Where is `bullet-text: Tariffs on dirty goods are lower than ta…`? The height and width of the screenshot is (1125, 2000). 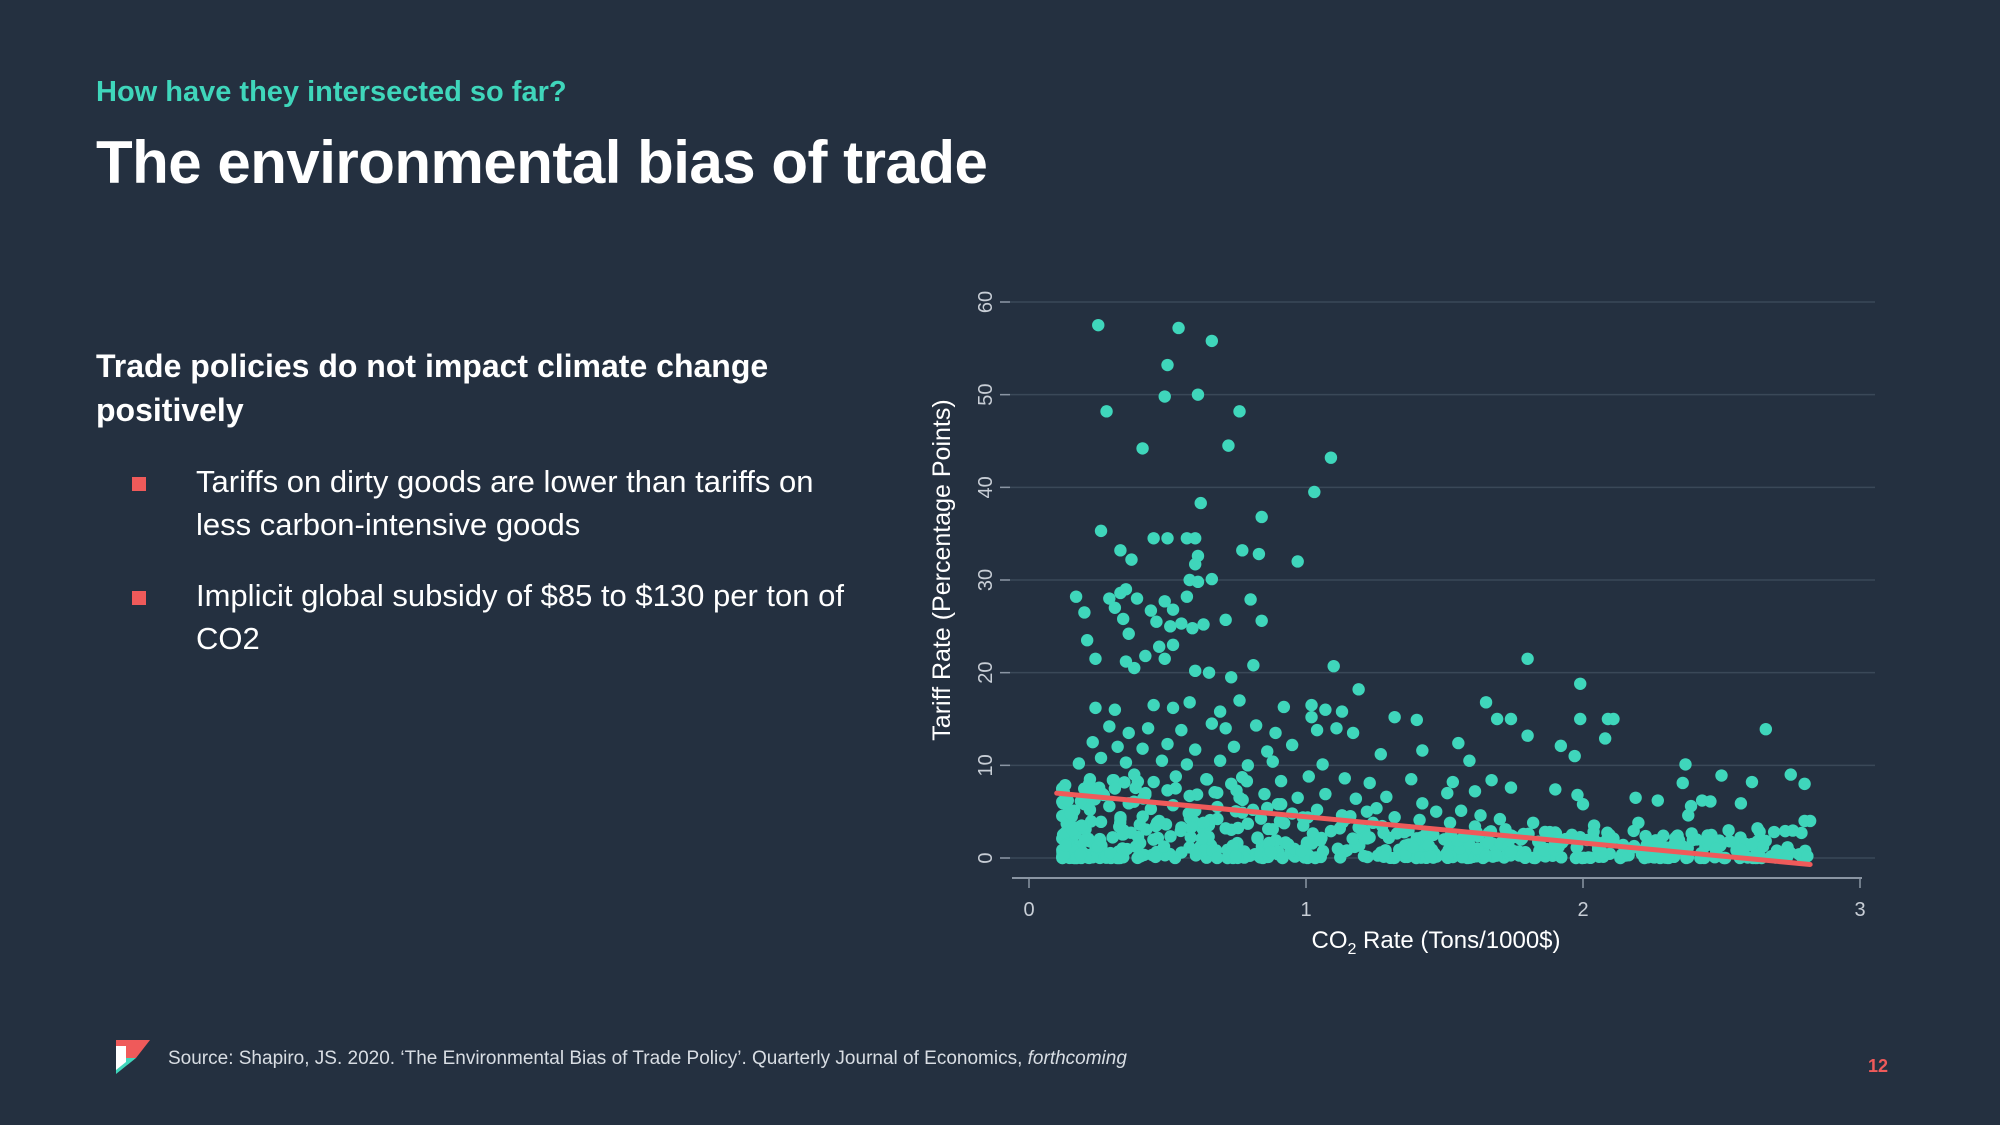 bullet-text: Tariffs on dirty goods are lower than ta… is located at coordinates (505, 503).